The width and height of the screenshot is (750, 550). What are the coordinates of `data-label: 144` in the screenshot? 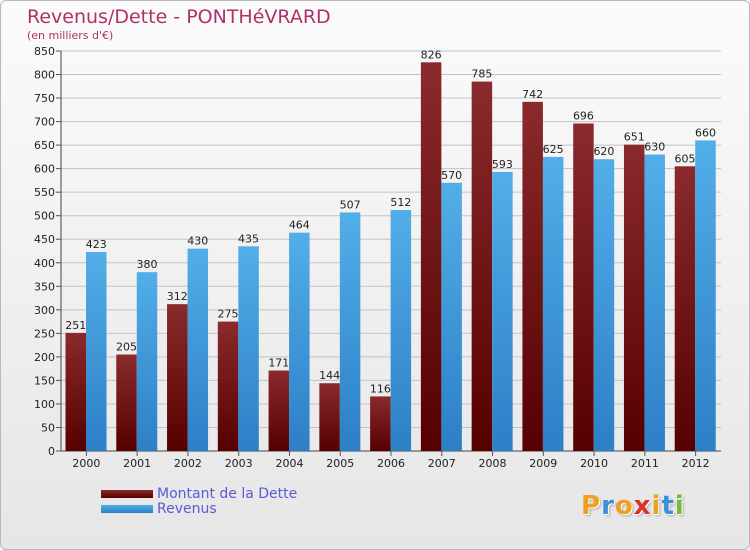 It's located at (329, 375).